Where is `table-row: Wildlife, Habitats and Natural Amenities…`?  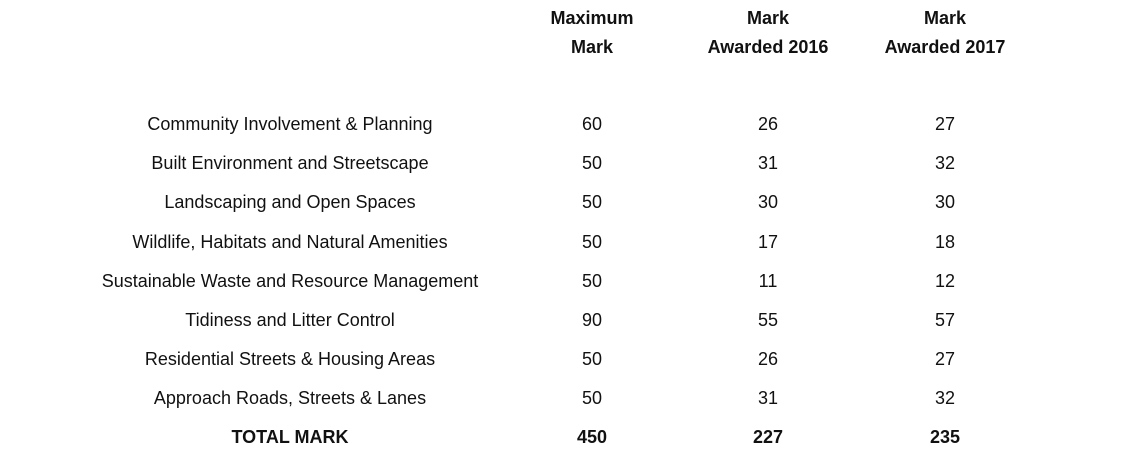
table-row: Wildlife, Habitats and Natural Amenities… is located at coordinates (564, 242).